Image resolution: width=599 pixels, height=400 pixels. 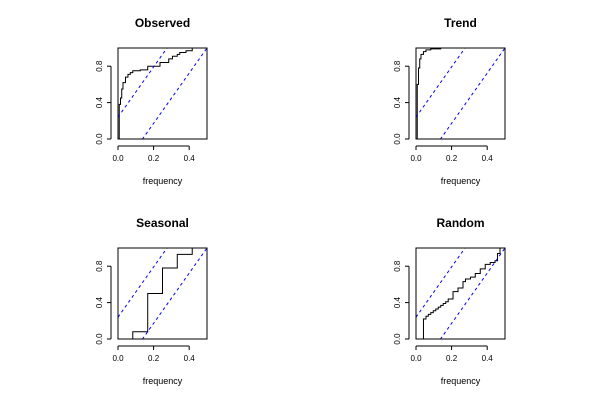 I want to click on trend-x-axis: 0.0 0.2 0.4 frequency, so click(x=452, y=165).